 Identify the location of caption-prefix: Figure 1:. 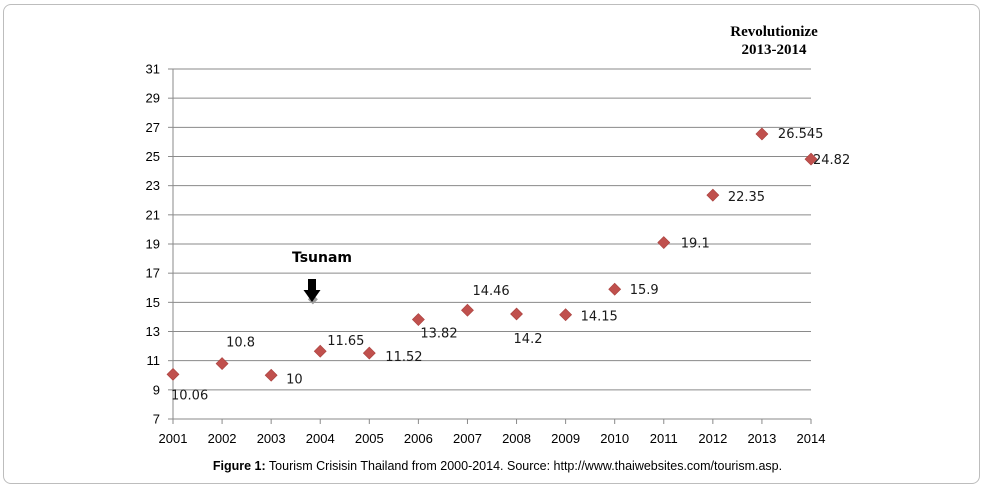
(239, 466).